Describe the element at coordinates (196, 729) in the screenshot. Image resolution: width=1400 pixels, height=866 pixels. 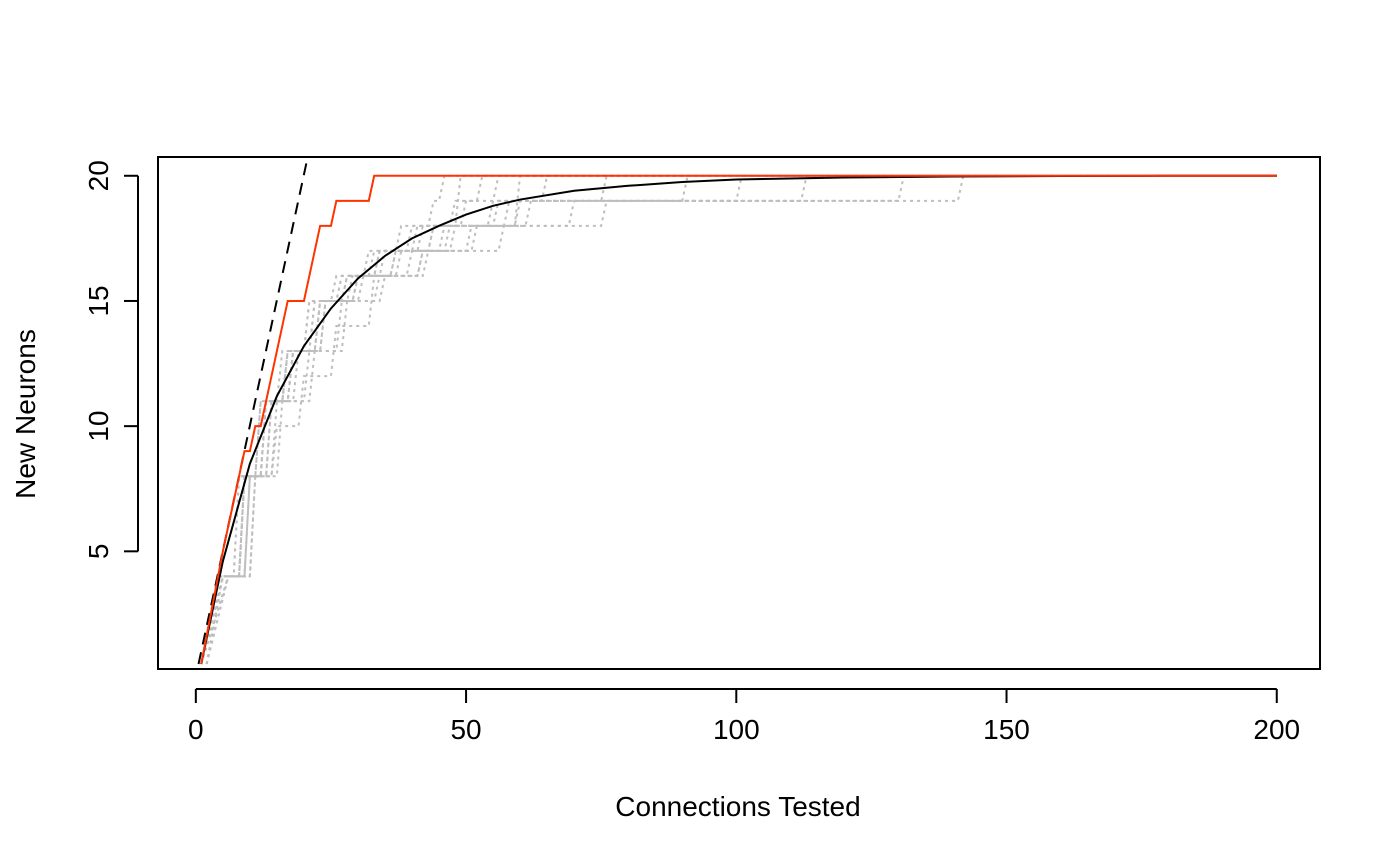
I see `x-tick-label: 0` at that location.